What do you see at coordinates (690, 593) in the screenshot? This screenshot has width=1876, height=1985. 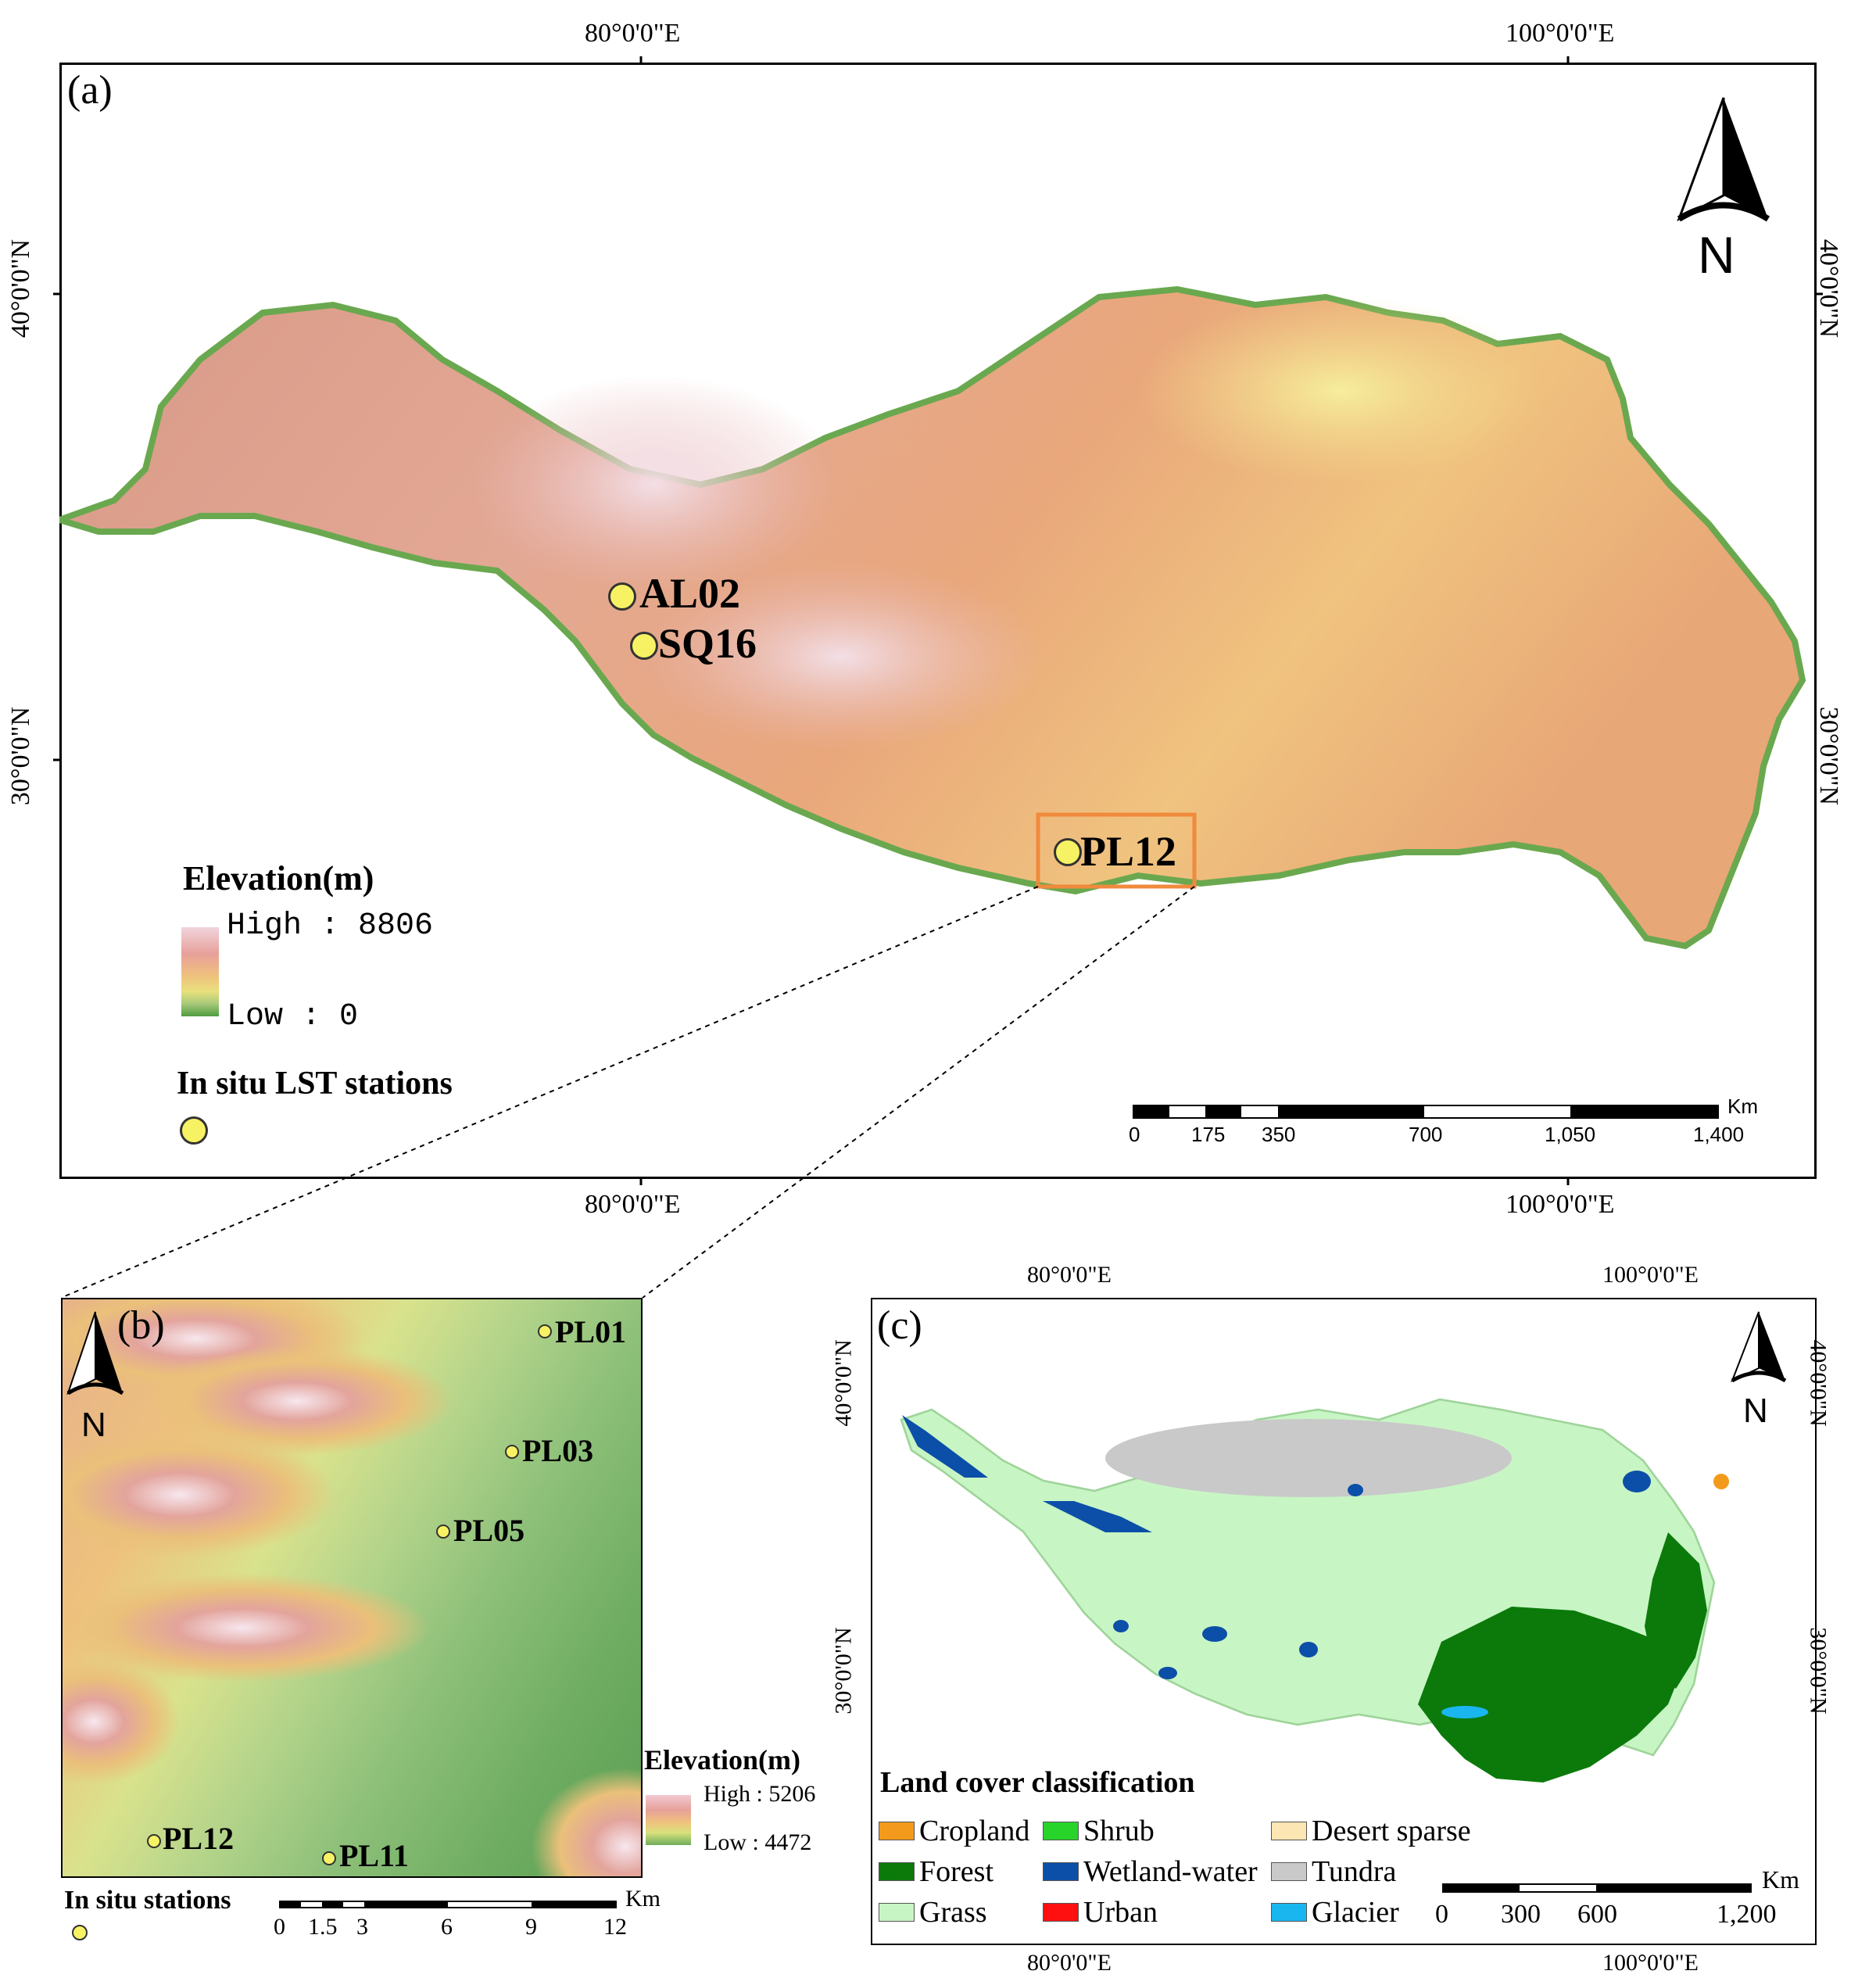 I see `station-label-al02: AL02` at bounding box center [690, 593].